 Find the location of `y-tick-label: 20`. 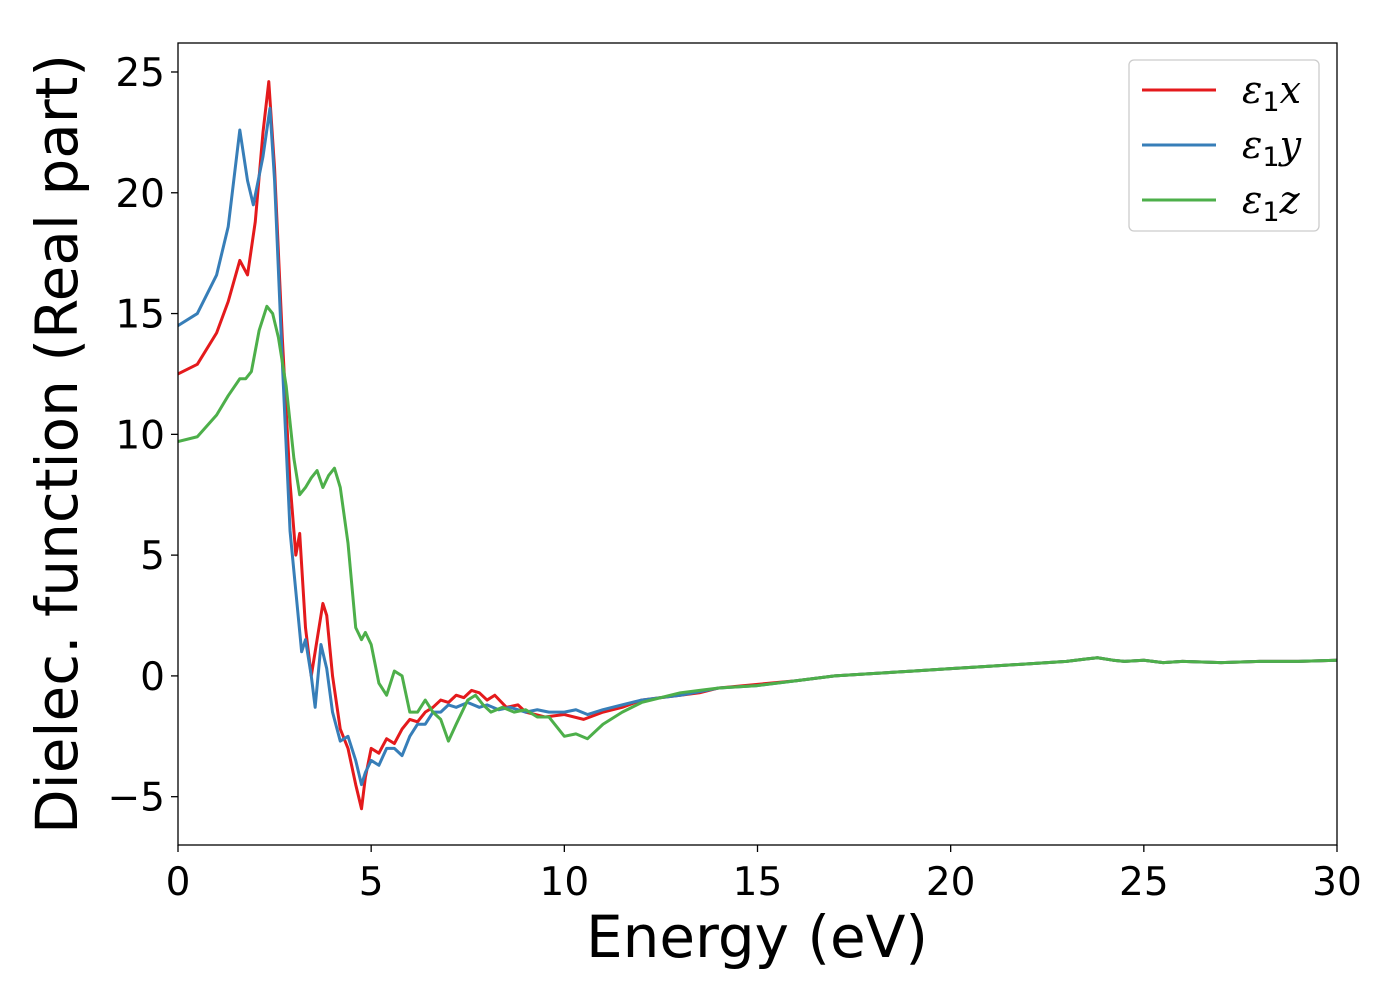

y-tick-label: 20 is located at coordinates (140, 194).